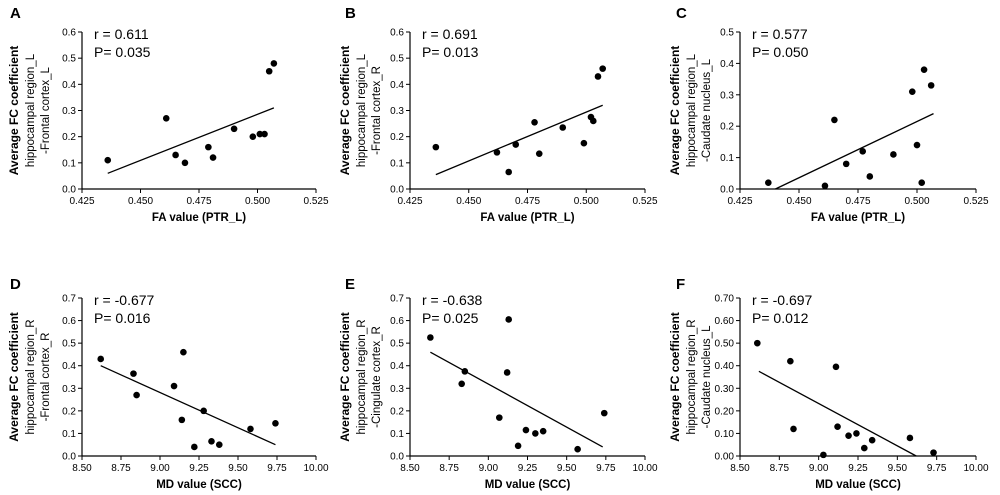 The width and height of the screenshot is (1000, 495). Describe the element at coordinates (798, 201) in the screenshot. I see `x-tick-label: 0.450` at that location.